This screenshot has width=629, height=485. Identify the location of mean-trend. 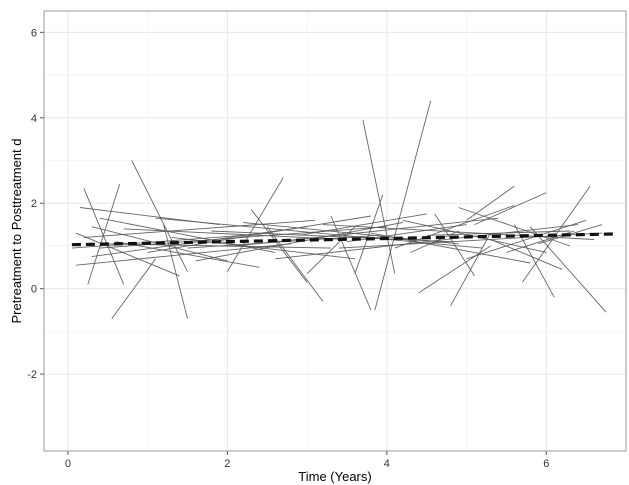
(343, 239).